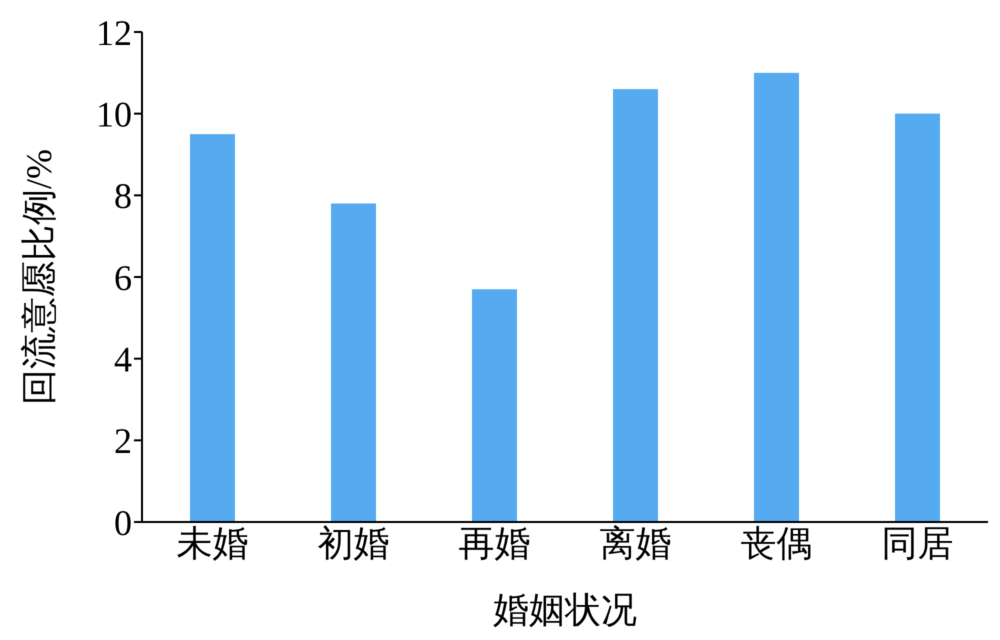 The height and width of the screenshot is (640, 1000). I want to click on y-tick-label: 6, so click(123, 278).